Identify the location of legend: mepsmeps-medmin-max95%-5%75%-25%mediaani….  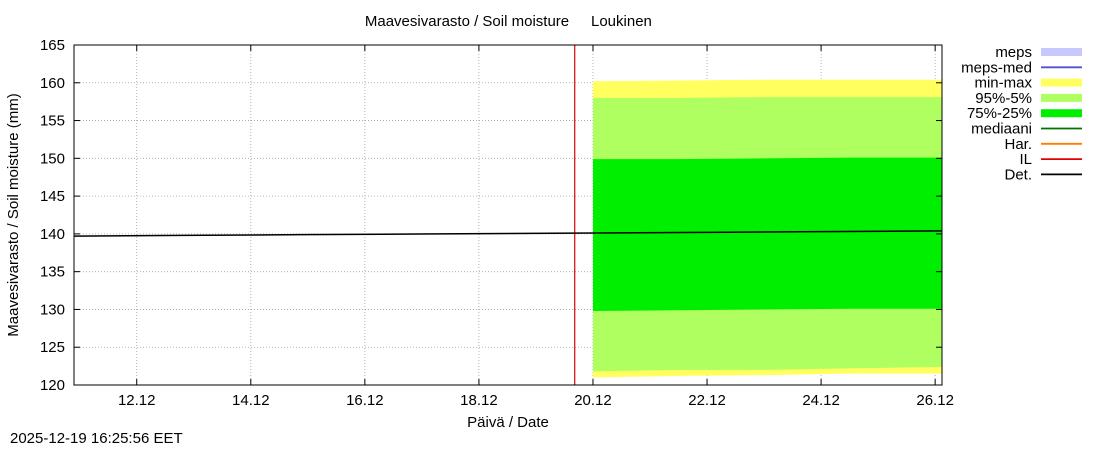
(1021, 113).